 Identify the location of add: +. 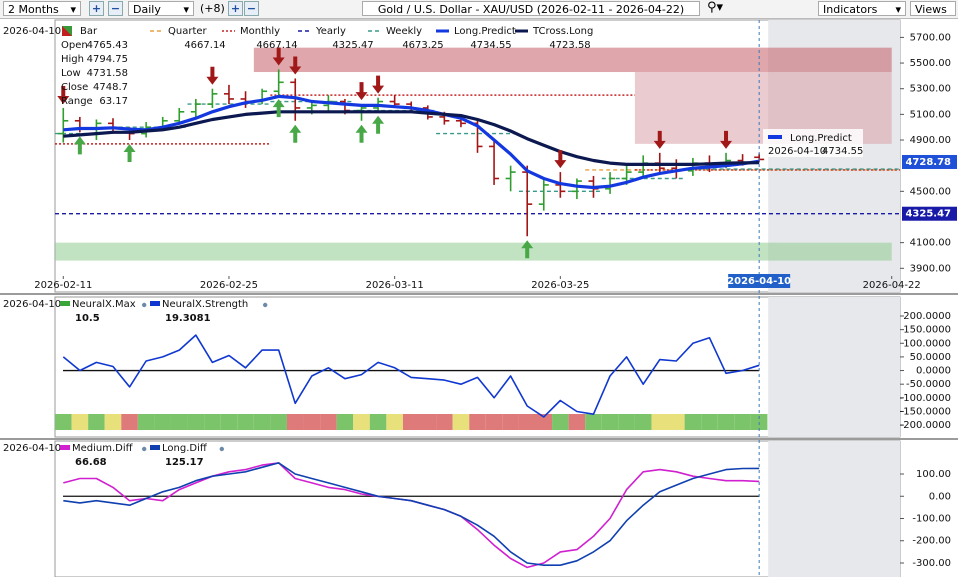
(235, 8).